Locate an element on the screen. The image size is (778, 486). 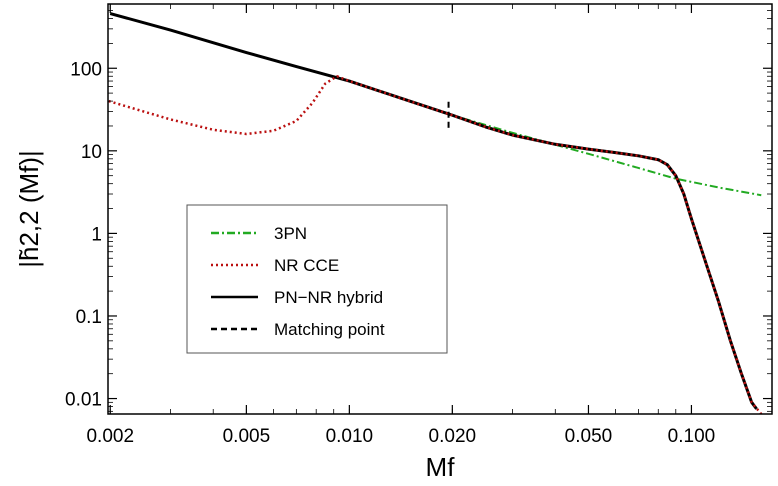
x-tick-label: 0.100 is located at coordinates (692, 436).